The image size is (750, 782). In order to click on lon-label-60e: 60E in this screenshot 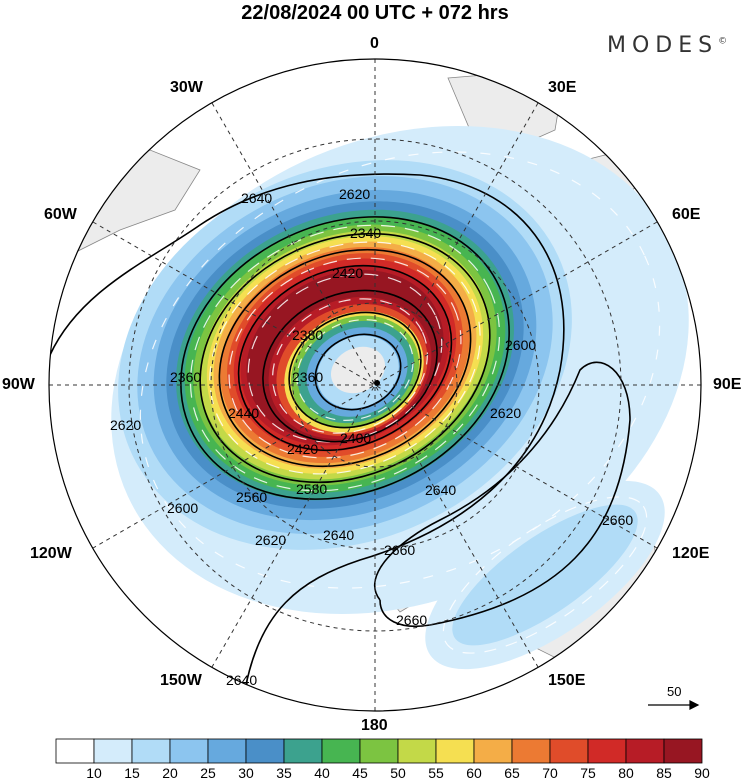, I will do `click(686, 214)`.